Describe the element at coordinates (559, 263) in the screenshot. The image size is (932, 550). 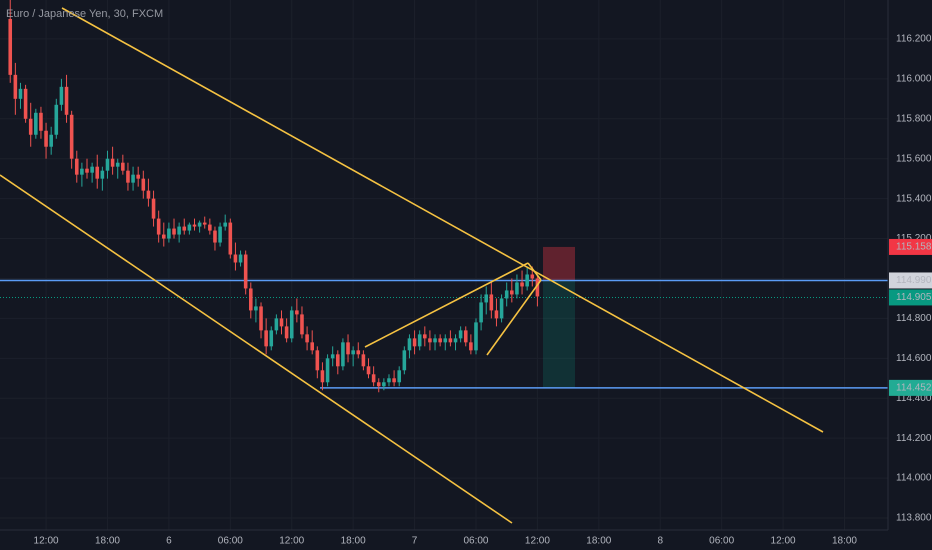
I see `stop-zone` at that location.